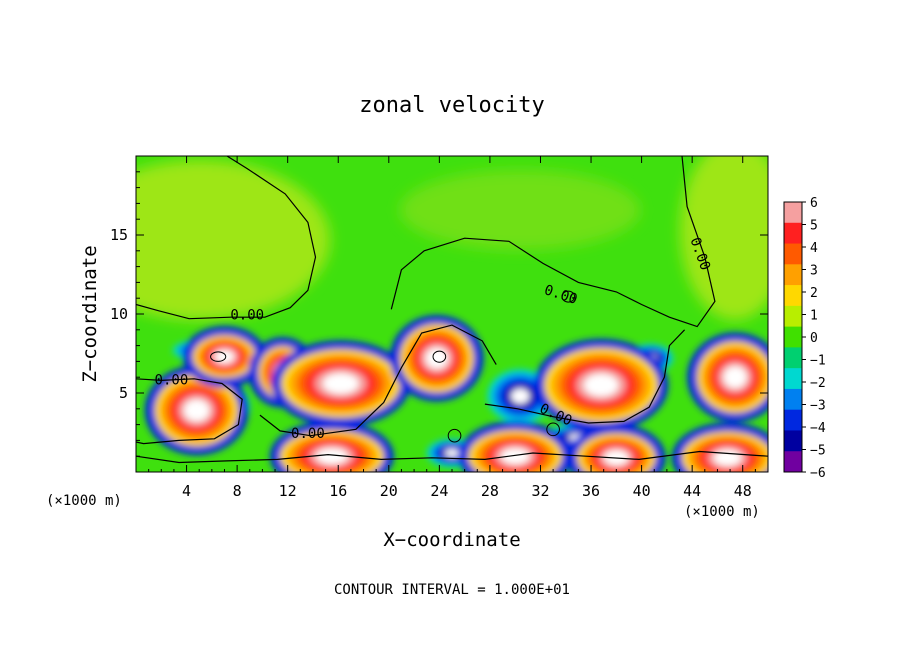 This screenshot has height=654, width=904. What do you see at coordinates (818, 428) in the screenshot?
I see `colorbar-tick-label: −4` at bounding box center [818, 428].